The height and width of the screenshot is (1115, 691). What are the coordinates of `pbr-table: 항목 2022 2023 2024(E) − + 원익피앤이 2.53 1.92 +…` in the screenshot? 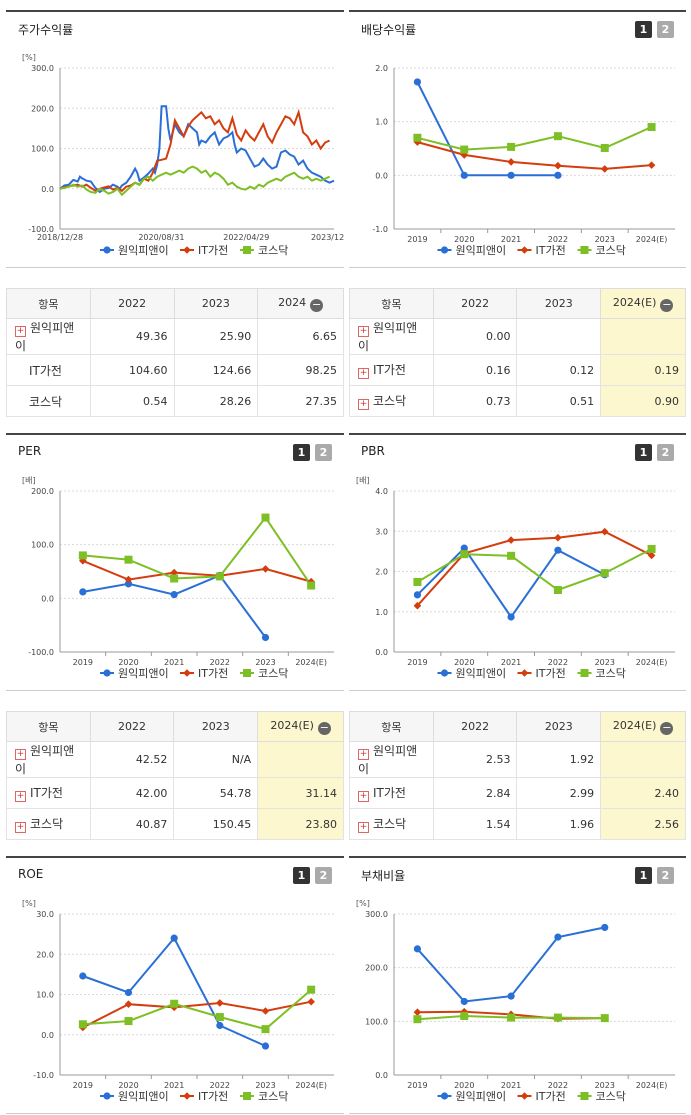 It's located at (517, 775).